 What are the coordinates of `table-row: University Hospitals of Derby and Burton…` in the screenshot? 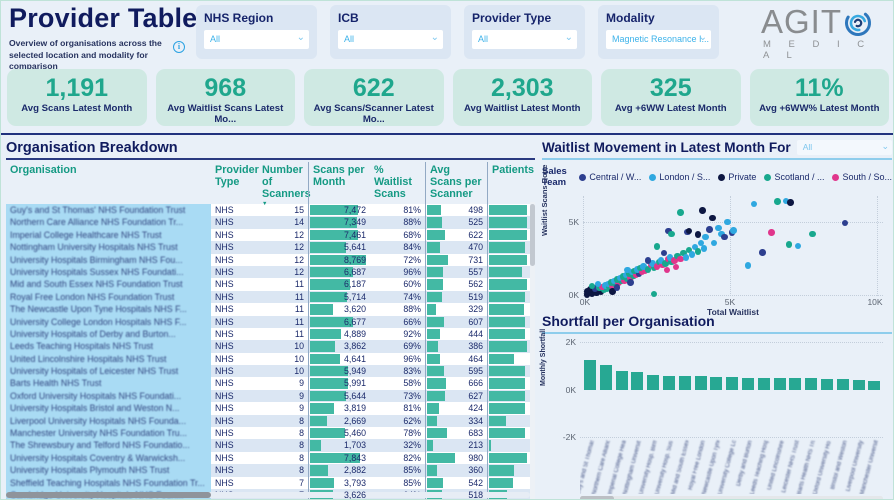 It's located at (270, 334).